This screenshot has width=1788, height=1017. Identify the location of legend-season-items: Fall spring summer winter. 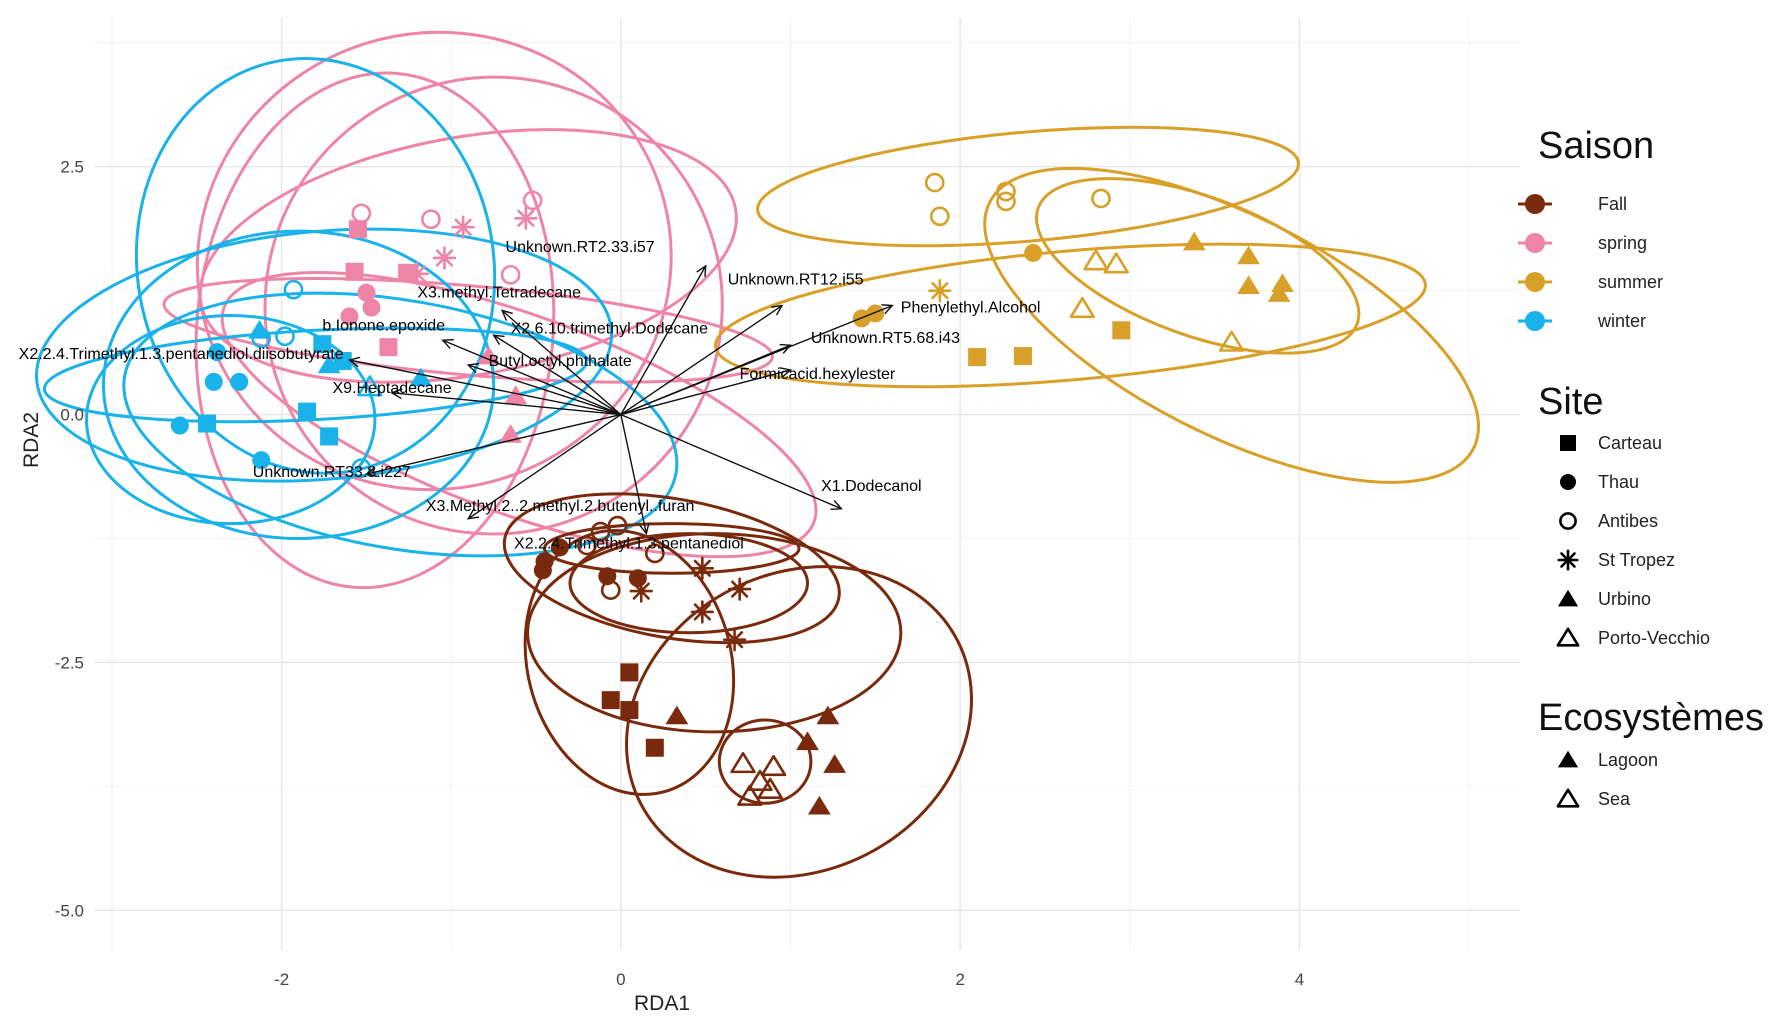
(1590, 262).